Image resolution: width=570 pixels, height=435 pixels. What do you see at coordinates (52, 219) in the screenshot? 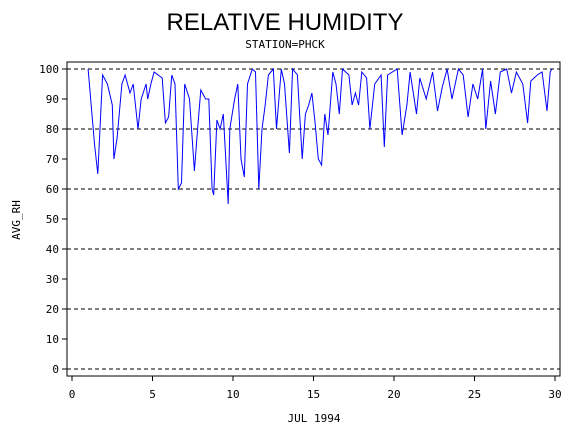
I see `y-tick-label: 50` at bounding box center [52, 219].